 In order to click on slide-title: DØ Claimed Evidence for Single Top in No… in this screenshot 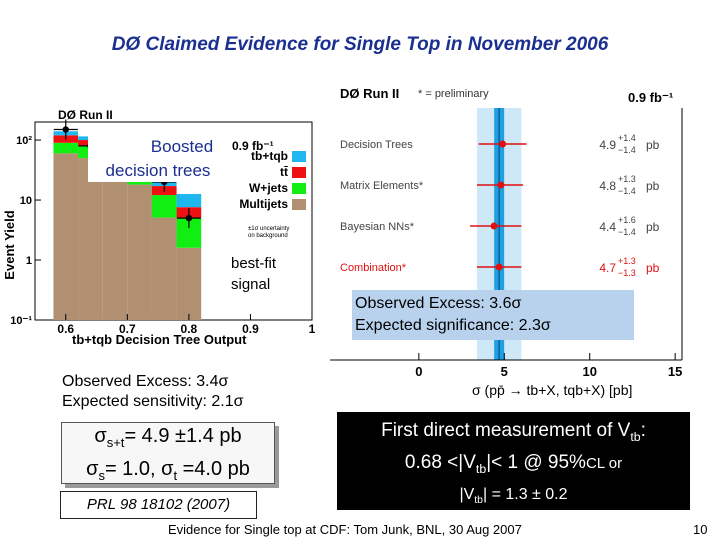, I will do `click(360, 44)`.